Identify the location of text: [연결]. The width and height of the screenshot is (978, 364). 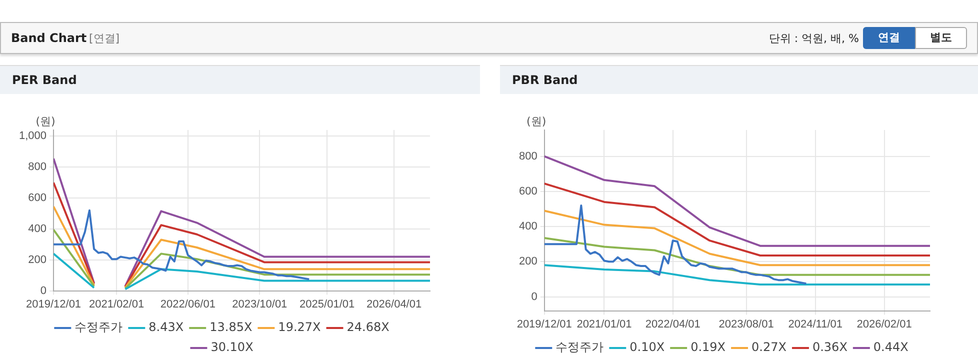
(104, 38).